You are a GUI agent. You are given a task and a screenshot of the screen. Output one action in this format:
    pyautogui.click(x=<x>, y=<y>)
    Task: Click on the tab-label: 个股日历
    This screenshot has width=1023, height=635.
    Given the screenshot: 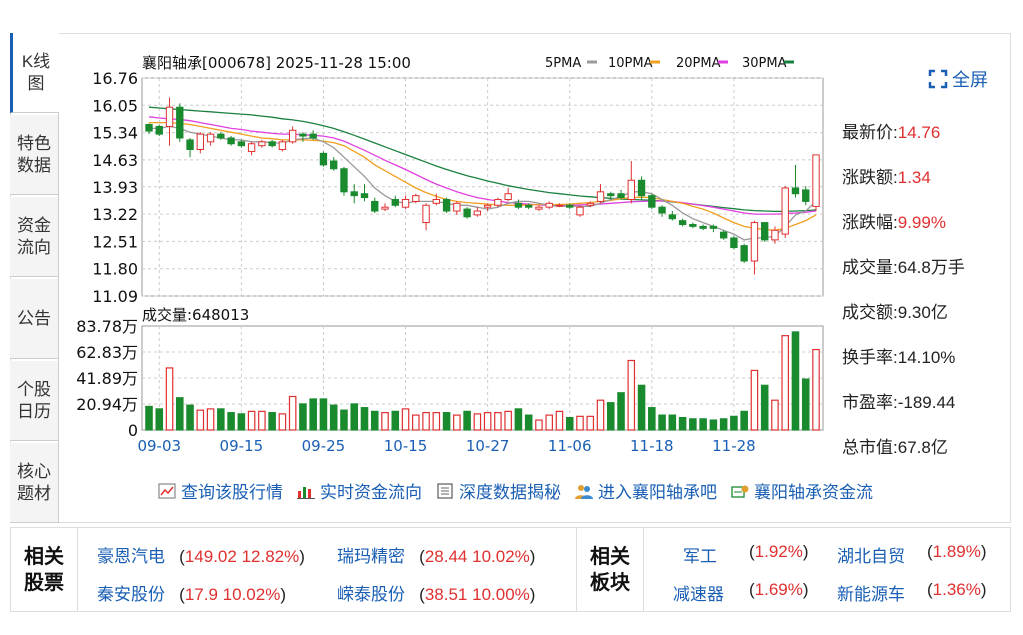 What is the action you would take?
    pyautogui.click(x=34, y=400)
    